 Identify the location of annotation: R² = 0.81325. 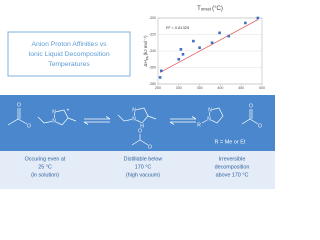
(178, 27).